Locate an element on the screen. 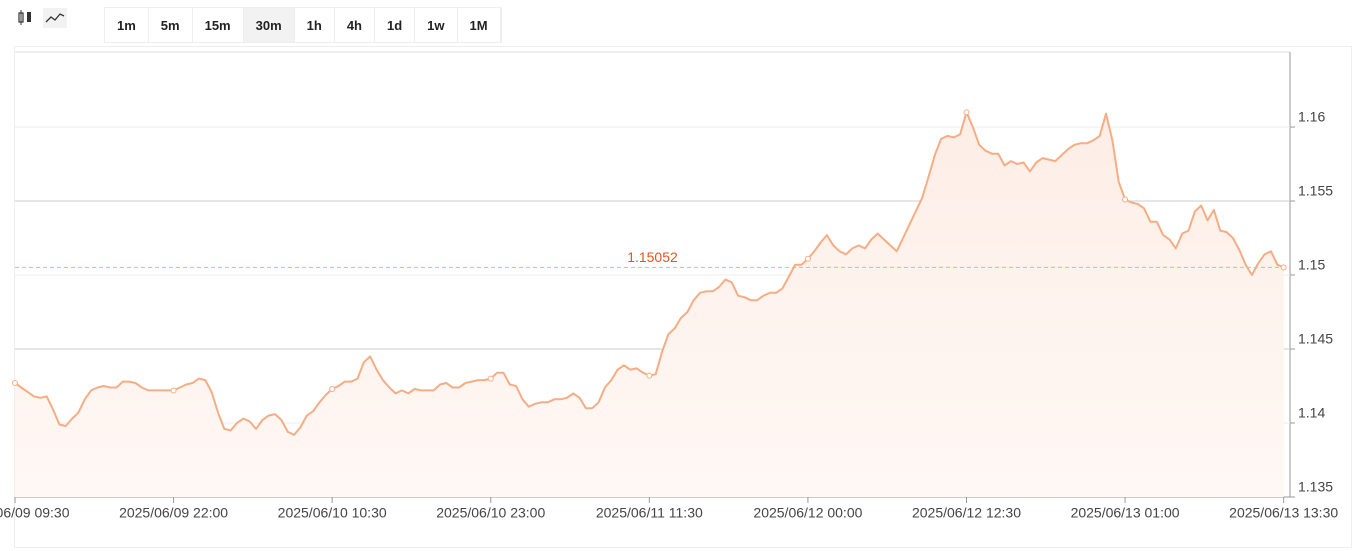  y-tick-label: 1.14 is located at coordinates (1311, 413).